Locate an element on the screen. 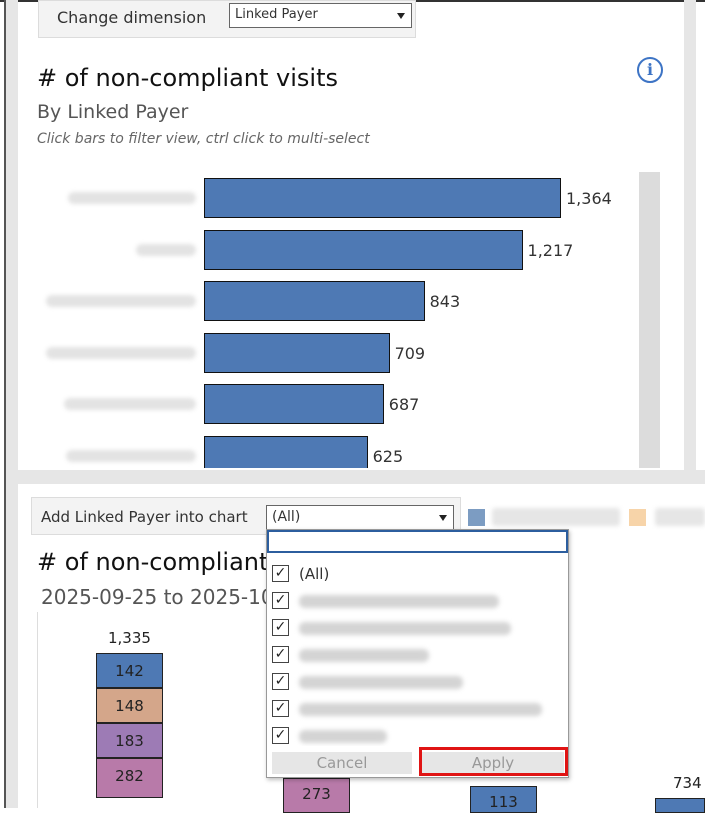 The width and height of the screenshot is (705, 817). chart2-axis is located at coordinates (37, 710).